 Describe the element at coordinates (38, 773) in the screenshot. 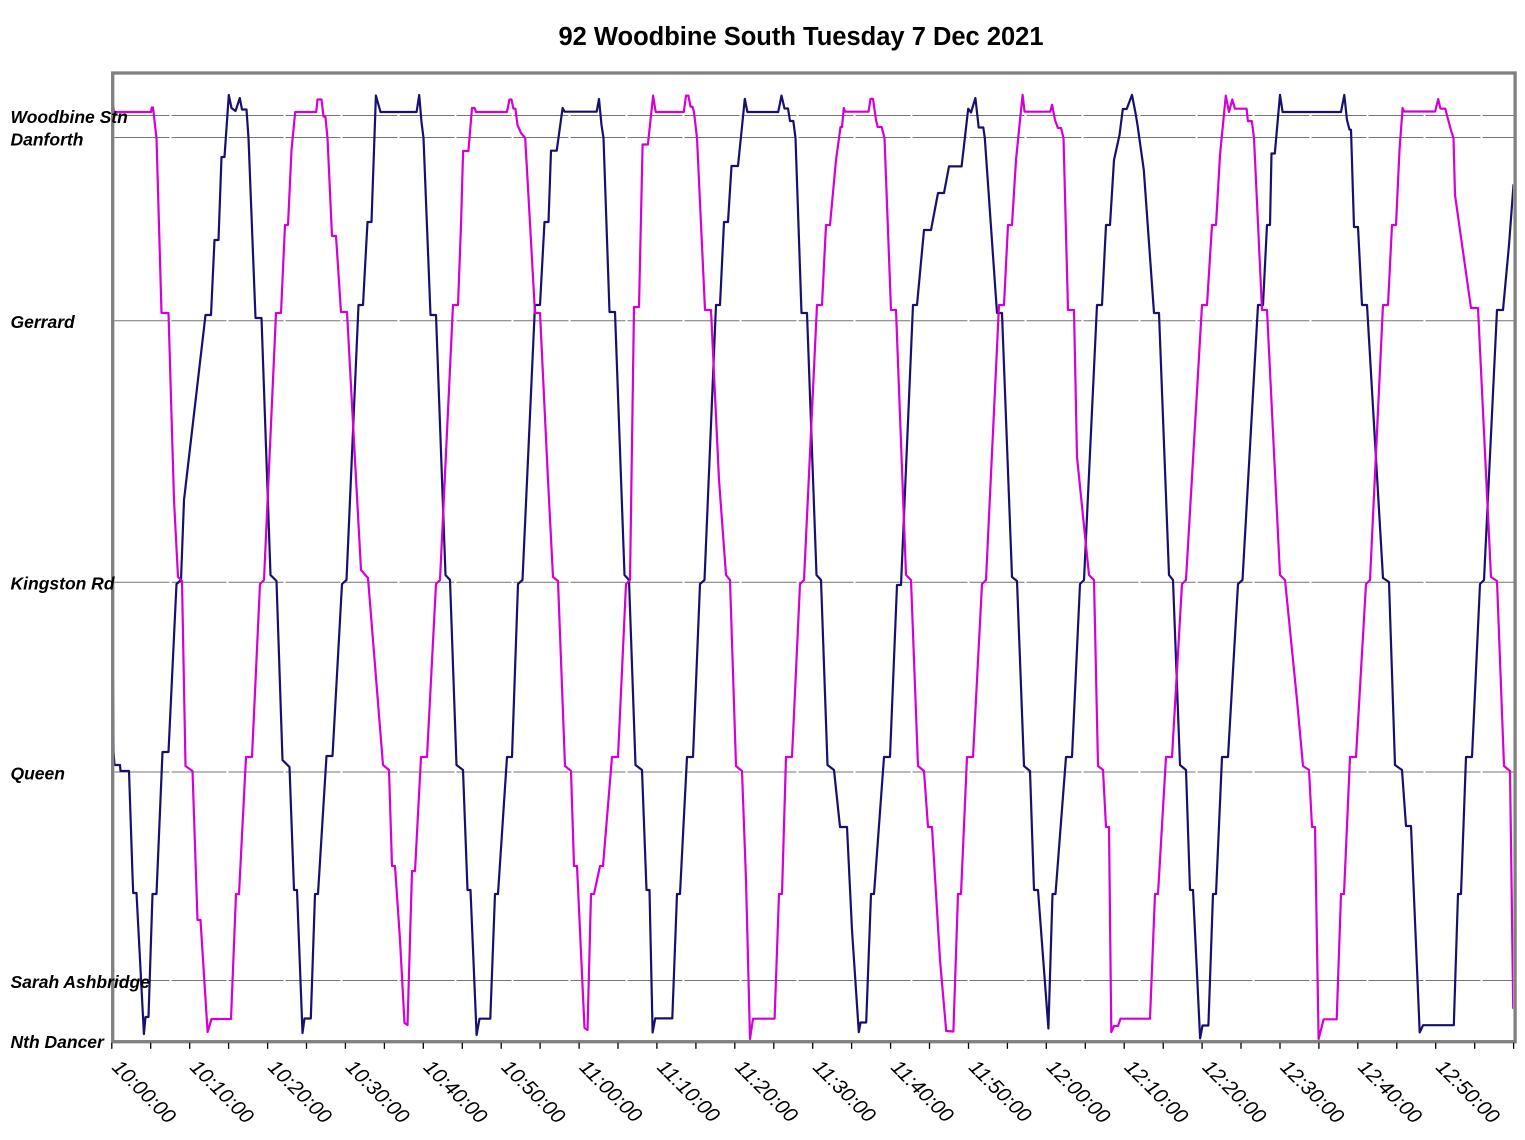

I see `svg-text: Queen` at that location.